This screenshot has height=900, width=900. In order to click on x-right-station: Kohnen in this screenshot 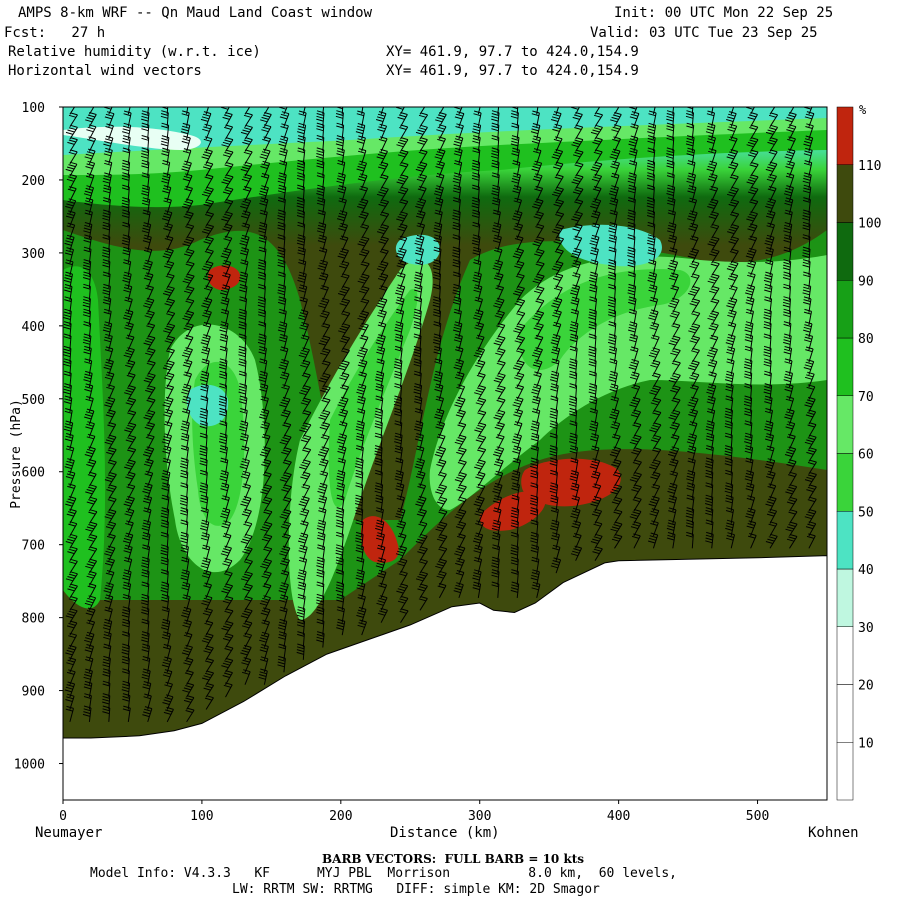, I will do `click(833, 833)`.